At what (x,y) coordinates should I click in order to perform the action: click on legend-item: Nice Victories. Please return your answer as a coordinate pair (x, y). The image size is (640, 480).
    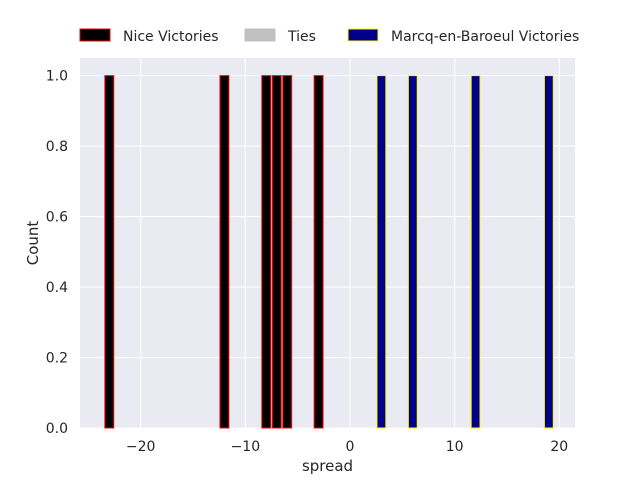
    Looking at the image, I should click on (149, 36).